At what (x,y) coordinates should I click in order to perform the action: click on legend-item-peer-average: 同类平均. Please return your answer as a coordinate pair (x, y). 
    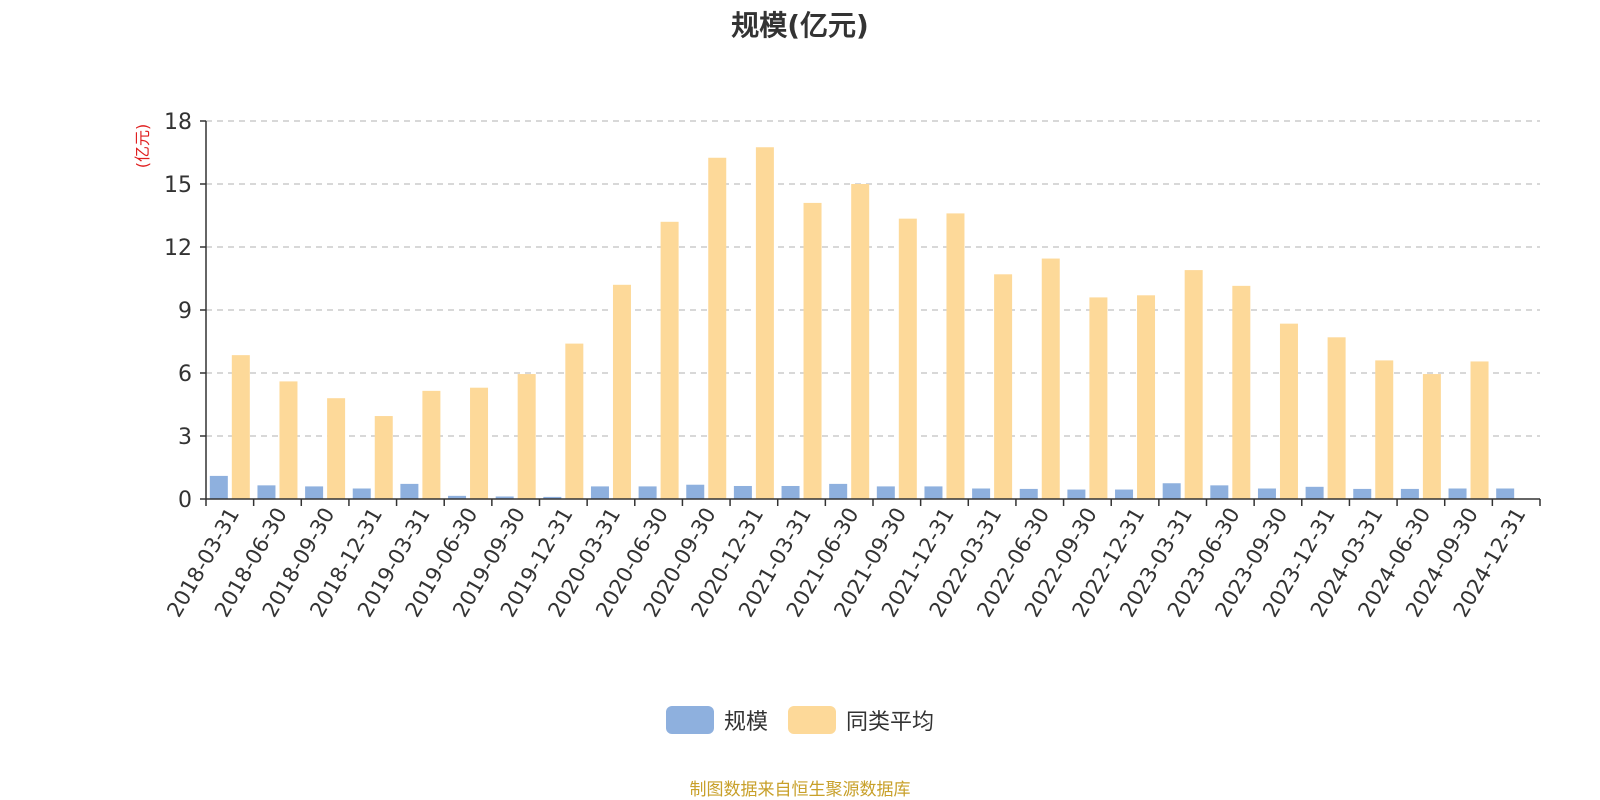
    Looking at the image, I should click on (861, 720).